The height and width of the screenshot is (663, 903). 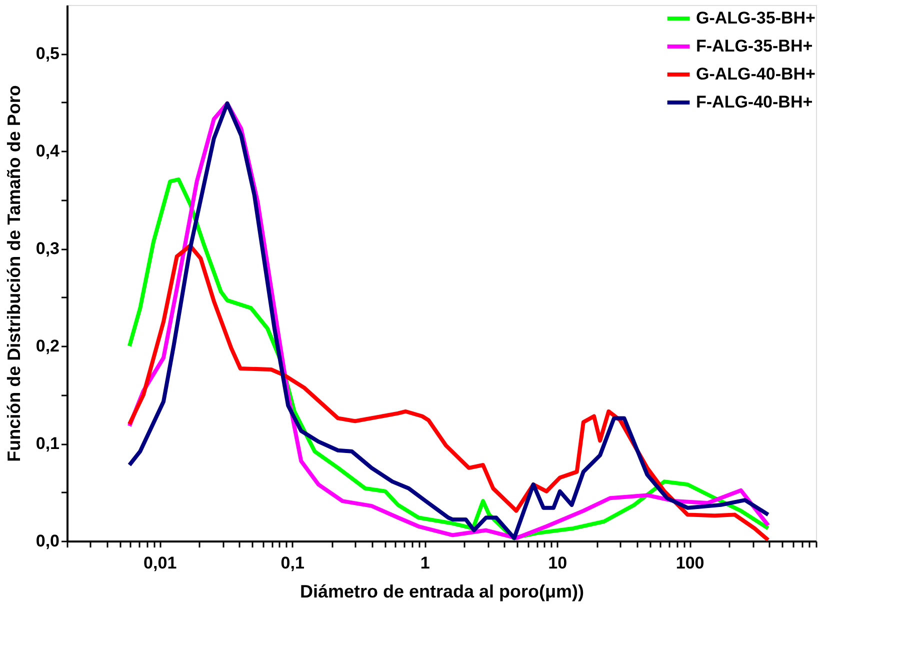 I want to click on x-tick-label: 10, so click(x=558, y=563).